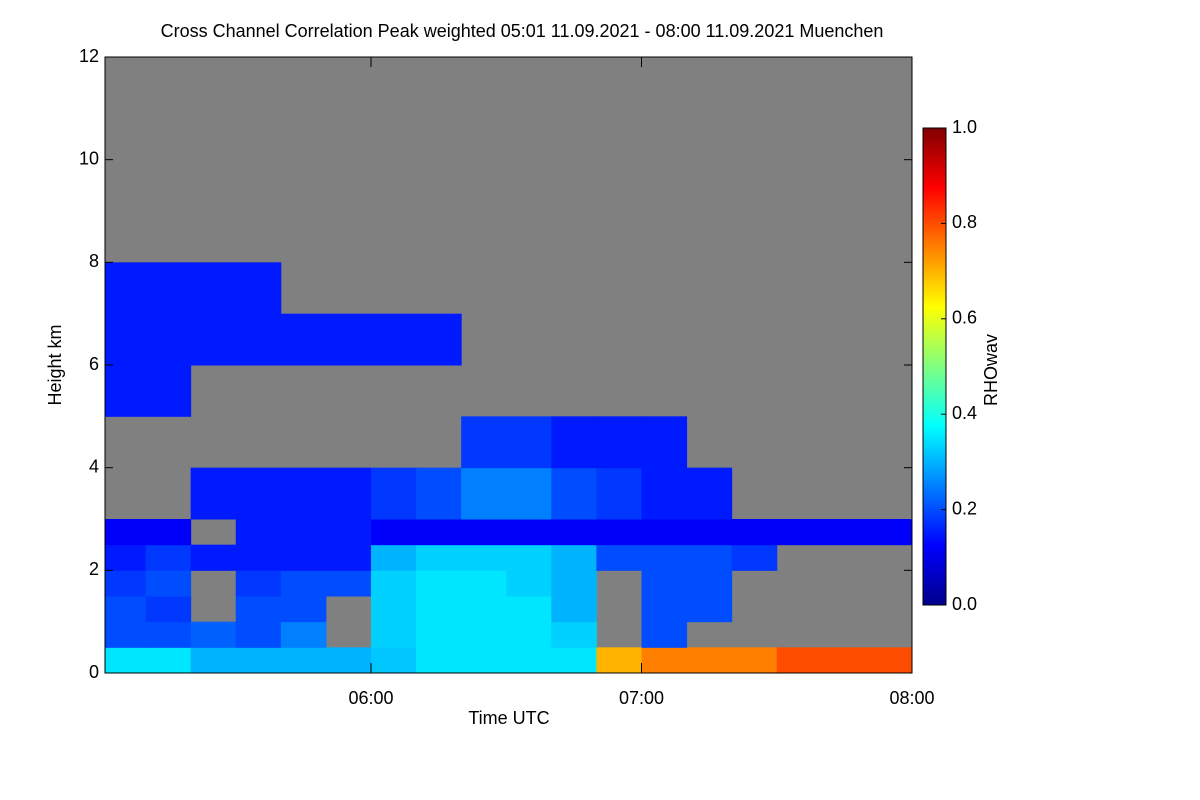 The image size is (1200, 800). Describe the element at coordinates (991, 370) in the screenshot. I see `colorbar-label: RHOwav` at that location.